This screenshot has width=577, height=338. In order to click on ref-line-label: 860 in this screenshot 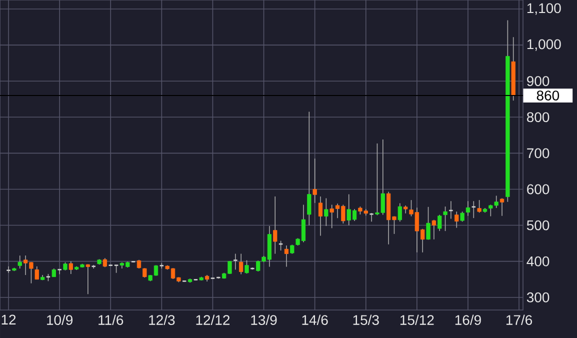, I will do `click(548, 95)`.